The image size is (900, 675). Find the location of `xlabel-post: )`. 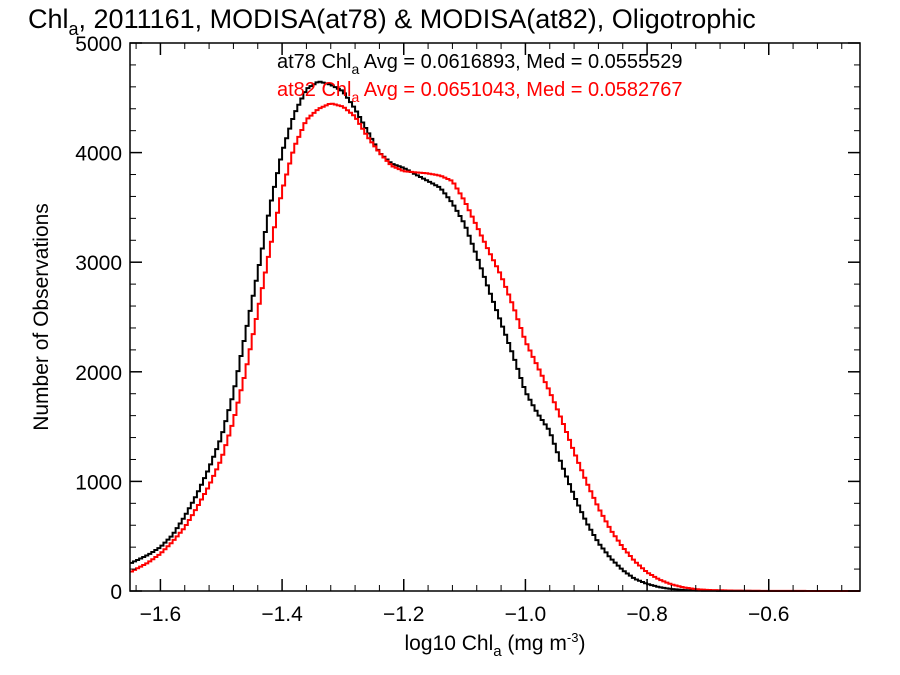

xlabel-post: ) is located at coordinates (581, 643).